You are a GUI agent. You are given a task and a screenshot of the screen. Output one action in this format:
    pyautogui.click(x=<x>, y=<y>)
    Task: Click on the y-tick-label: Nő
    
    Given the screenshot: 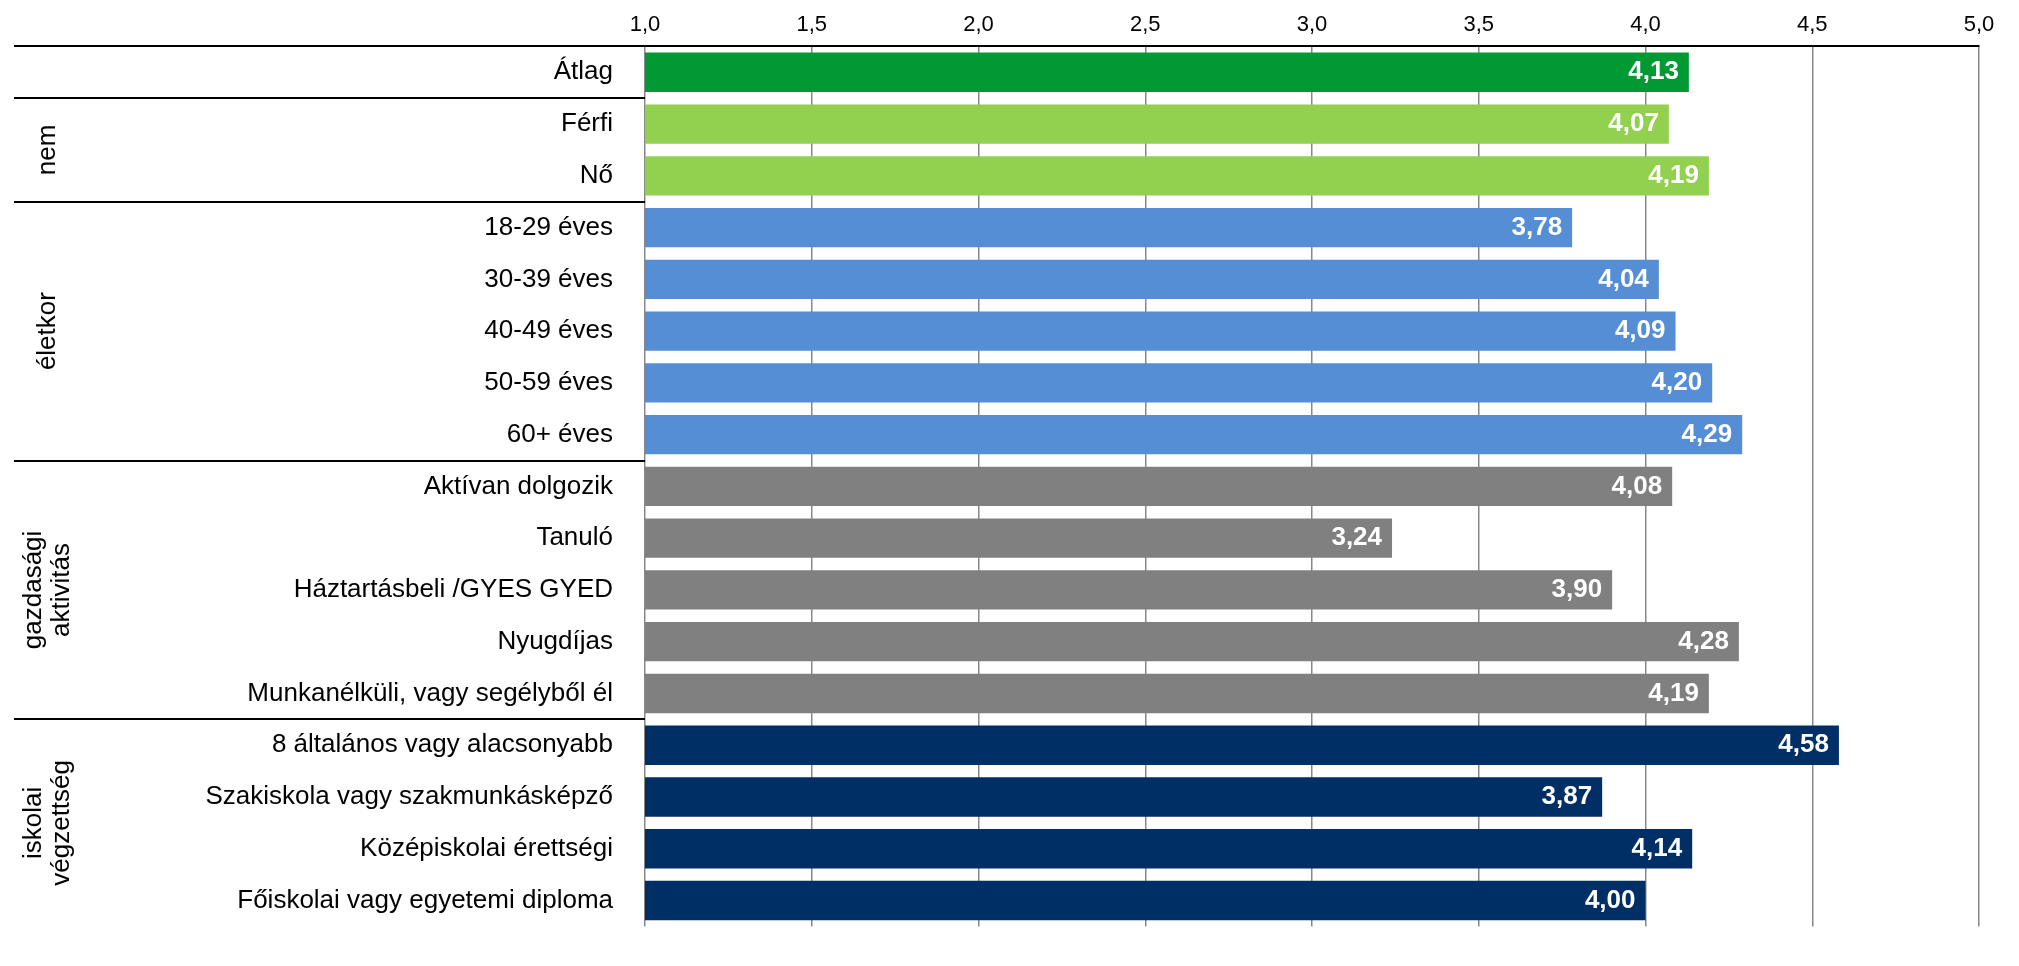 What is the action you would take?
    pyautogui.click(x=596, y=173)
    